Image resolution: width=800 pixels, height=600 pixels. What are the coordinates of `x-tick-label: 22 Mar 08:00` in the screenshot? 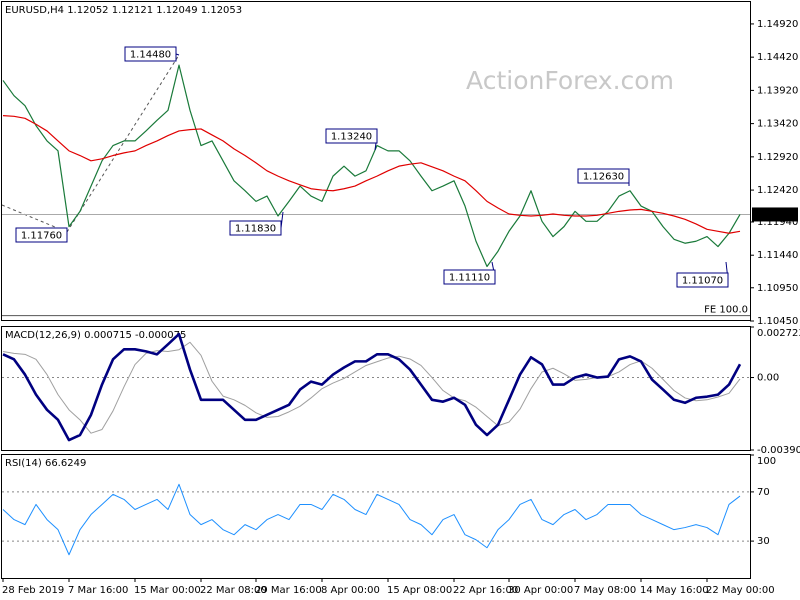 It's located at (233, 590).